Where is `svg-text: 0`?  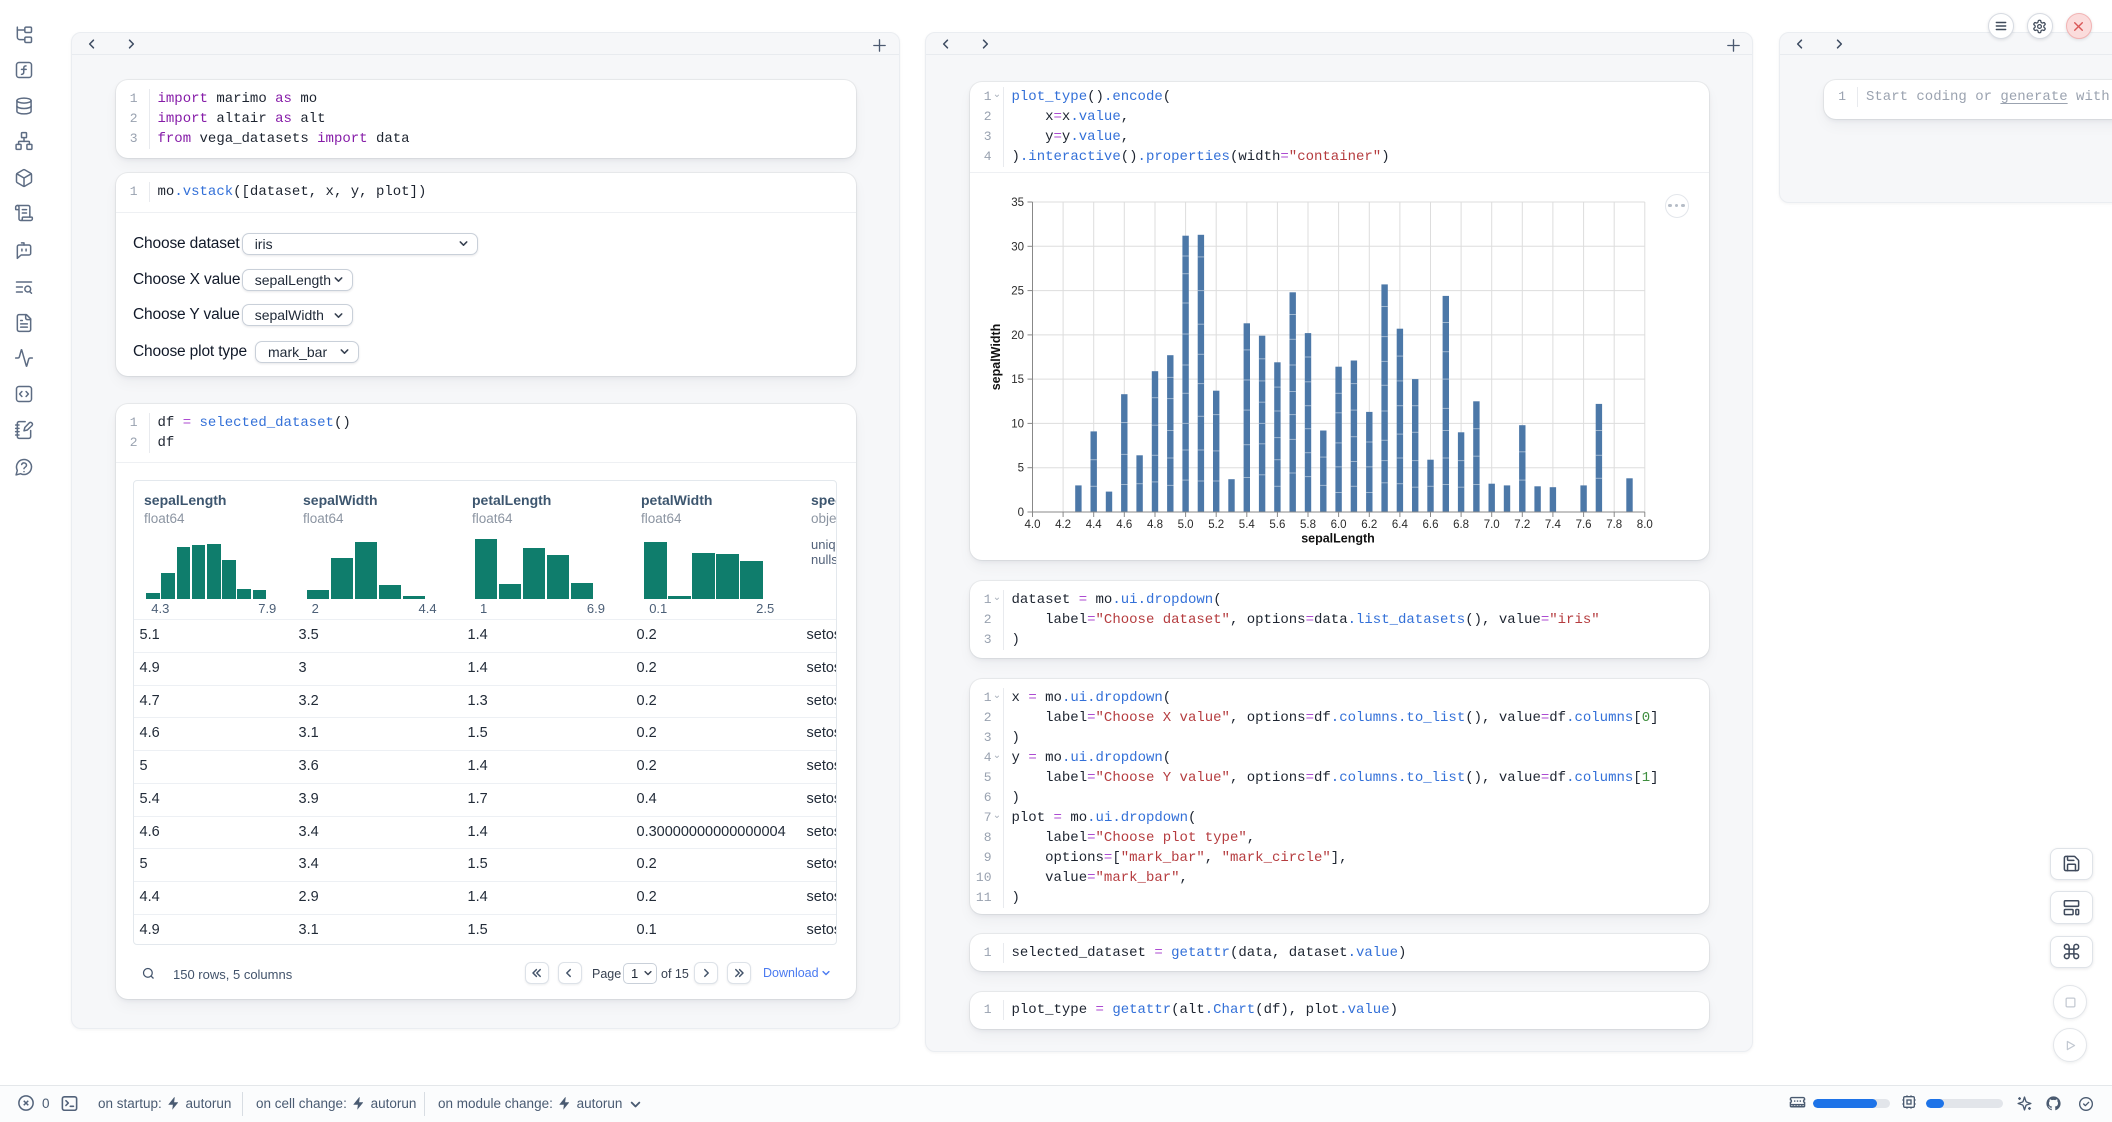
svg-text: 0 is located at coordinates (1021, 513).